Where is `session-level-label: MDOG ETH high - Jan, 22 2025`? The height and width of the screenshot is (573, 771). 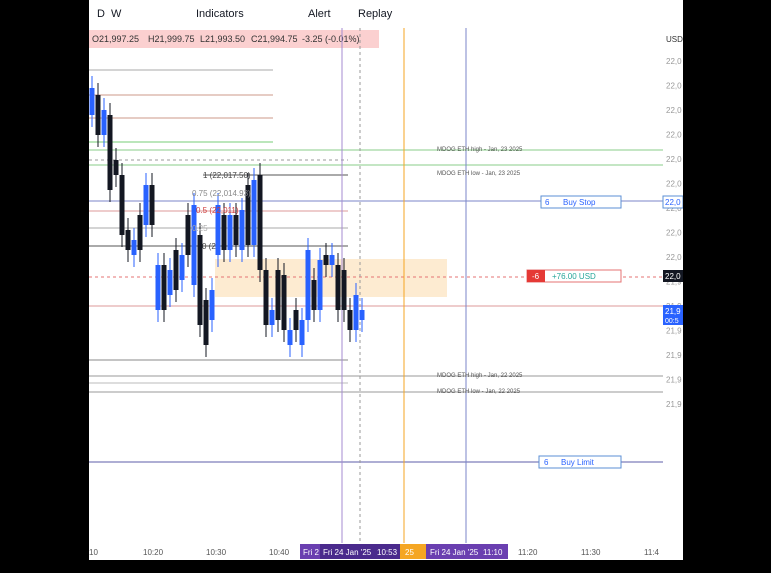
session-level-label: MDOG ETH high - Jan, 22 2025 is located at coordinates (480, 376).